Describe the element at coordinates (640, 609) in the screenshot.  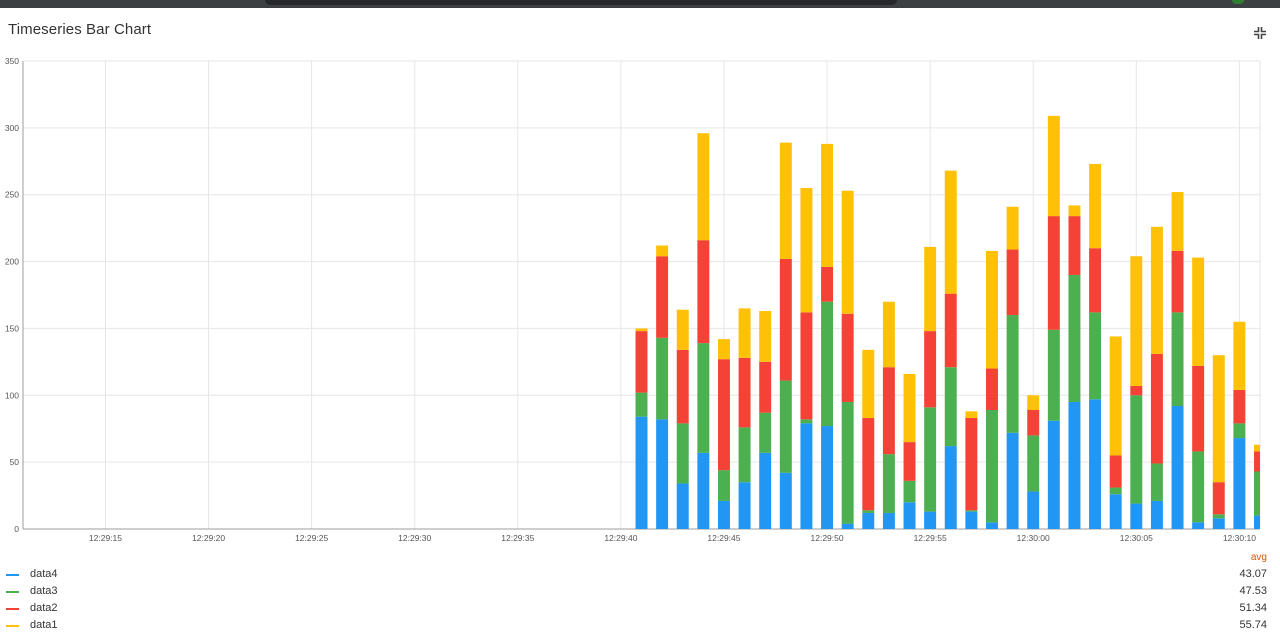
I see `legend-item-data2: data2 51.34` at that location.